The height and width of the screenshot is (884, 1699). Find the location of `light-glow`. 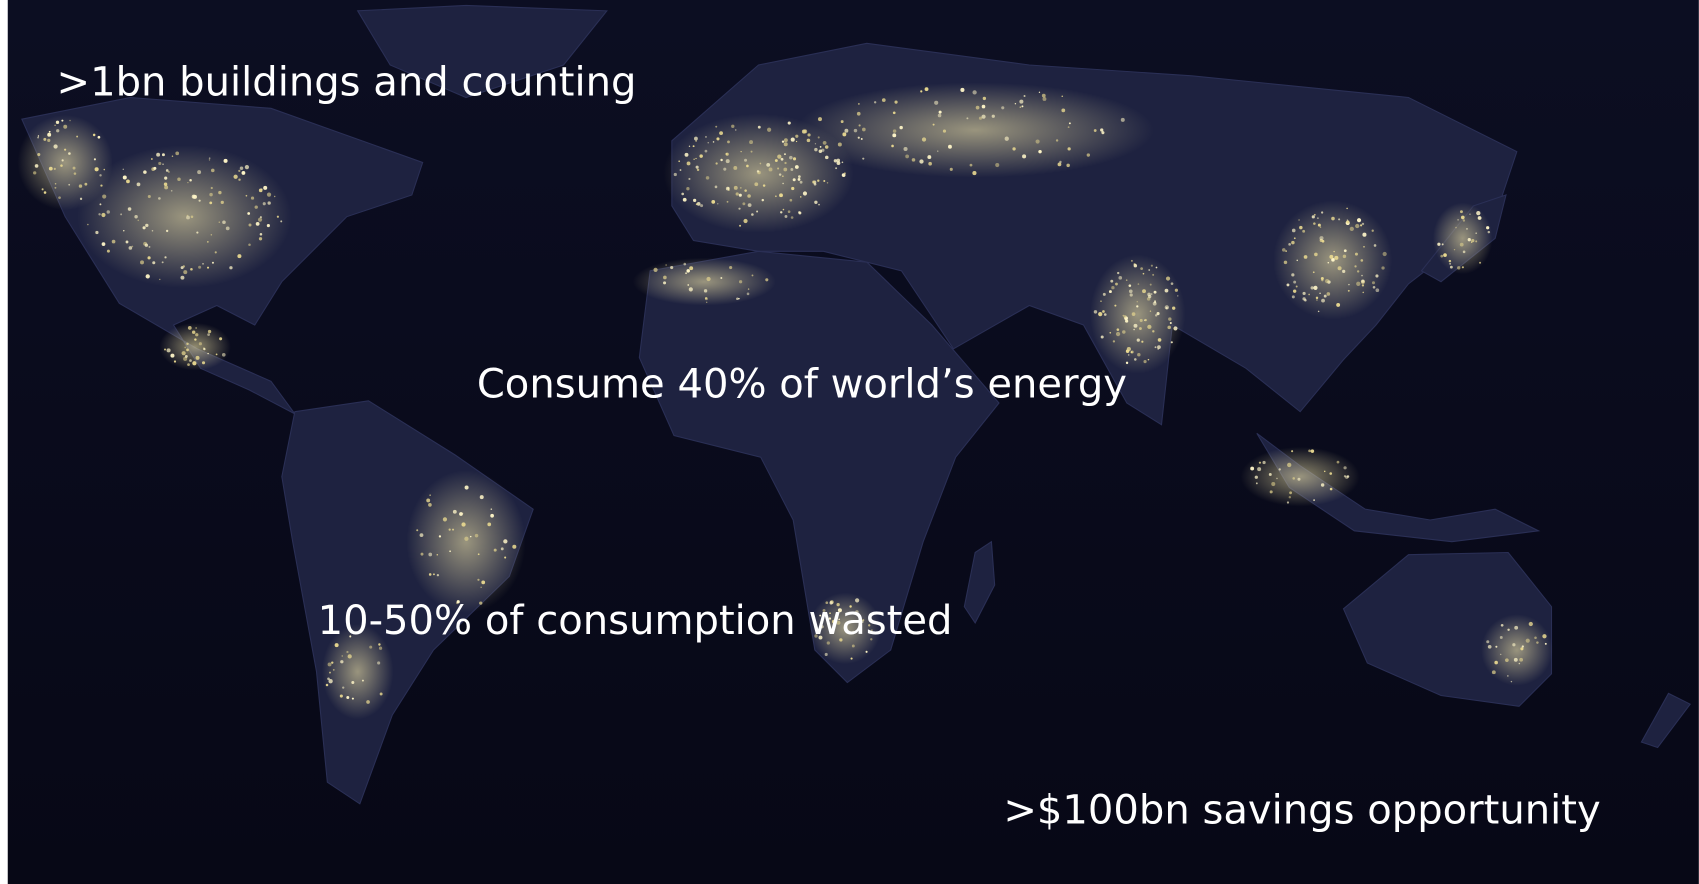

light-glow is located at coordinates (1462, 238).